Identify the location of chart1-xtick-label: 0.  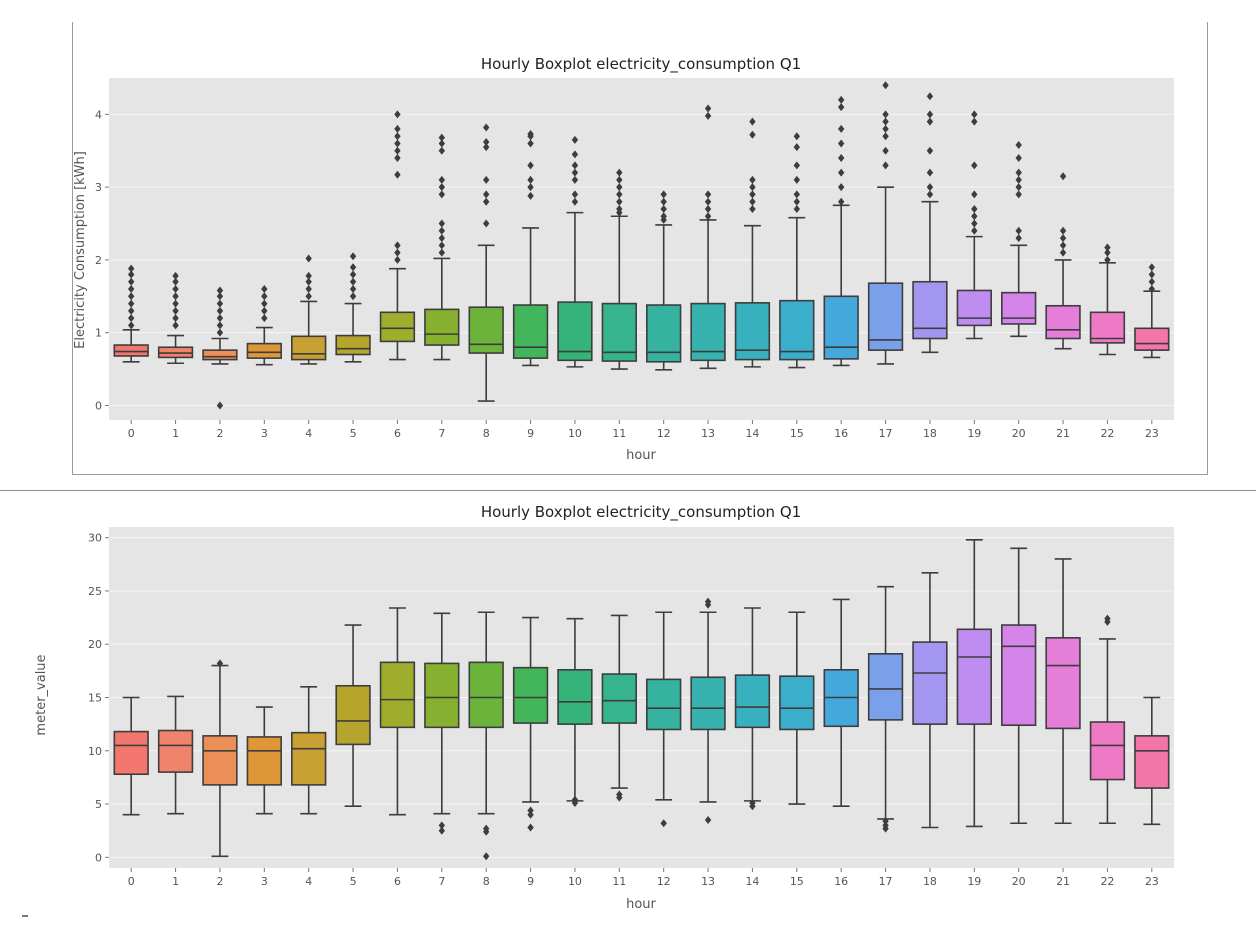
(131, 433).